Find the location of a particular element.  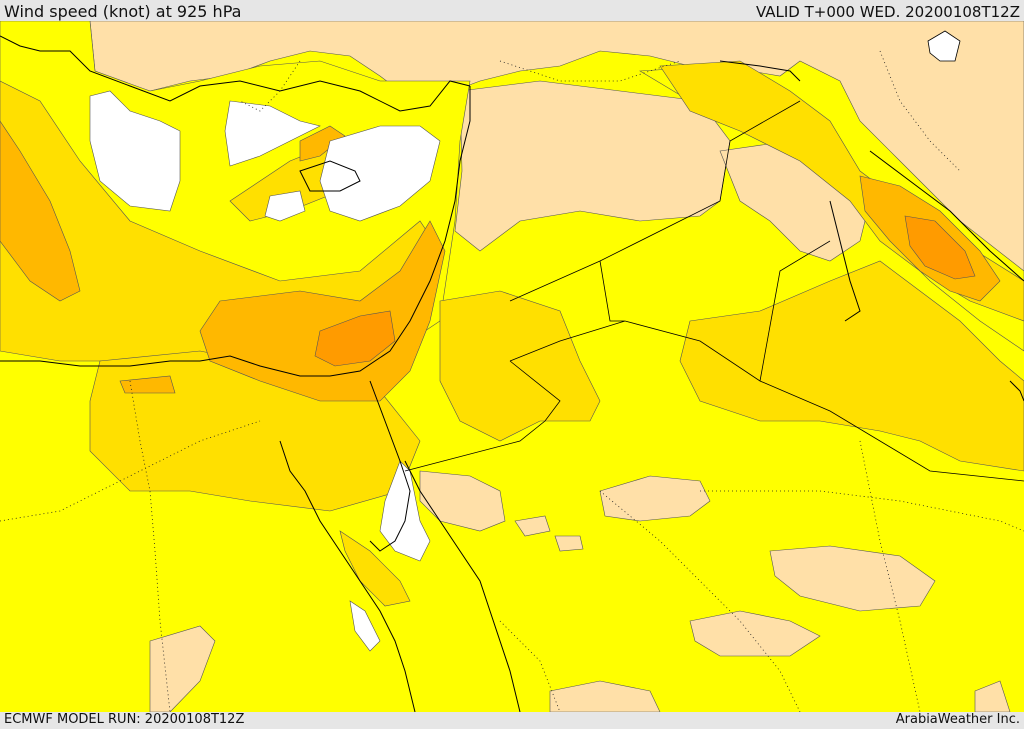

gold-iraq is located at coordinates (851, 366).